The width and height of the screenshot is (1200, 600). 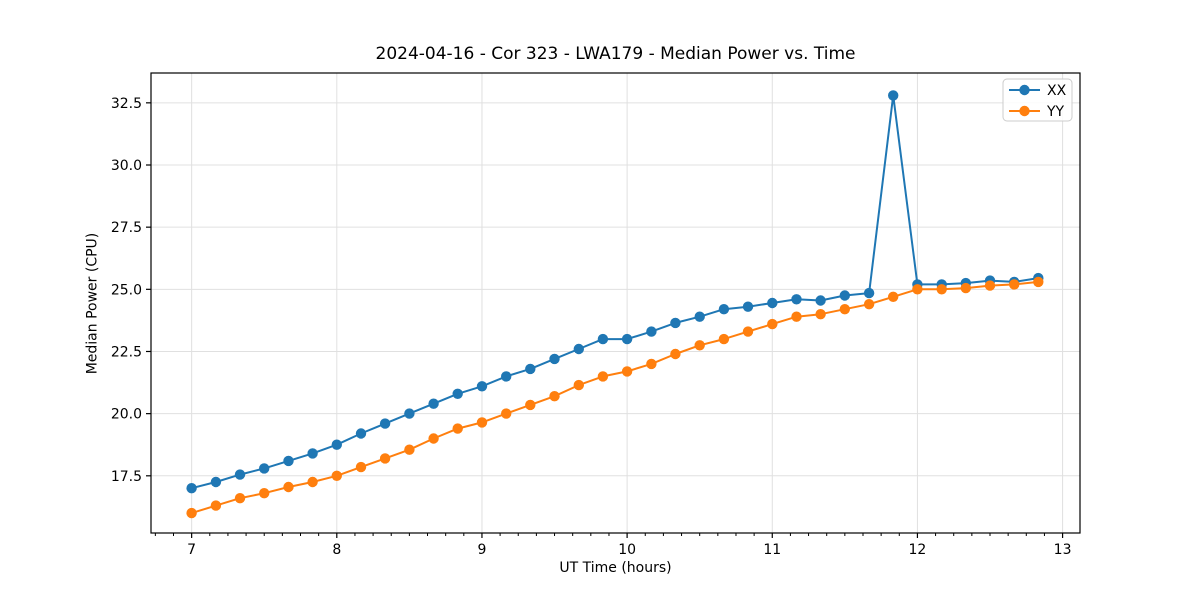 What do you see at coordinates (1057, 91) in the screenshot?
I see `legend-label-xx: XX` at bounding box center [1057, 91].